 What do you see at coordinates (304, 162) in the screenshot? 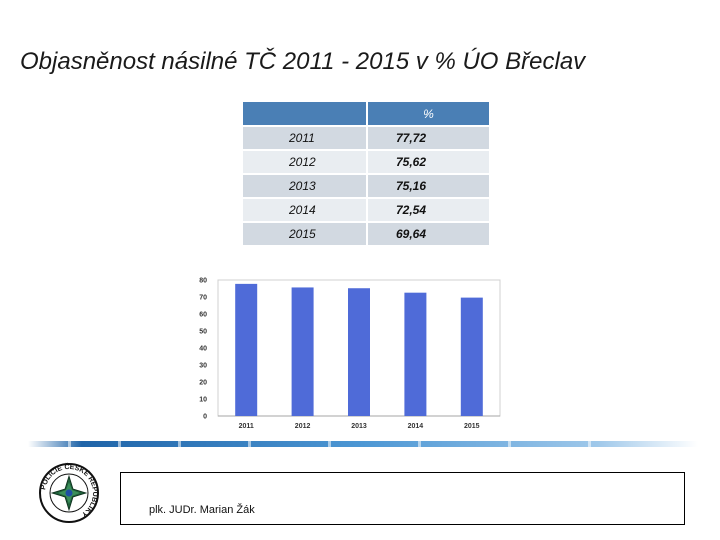
I see `table-cell-year: 2012` at bounding box center [304, 162].